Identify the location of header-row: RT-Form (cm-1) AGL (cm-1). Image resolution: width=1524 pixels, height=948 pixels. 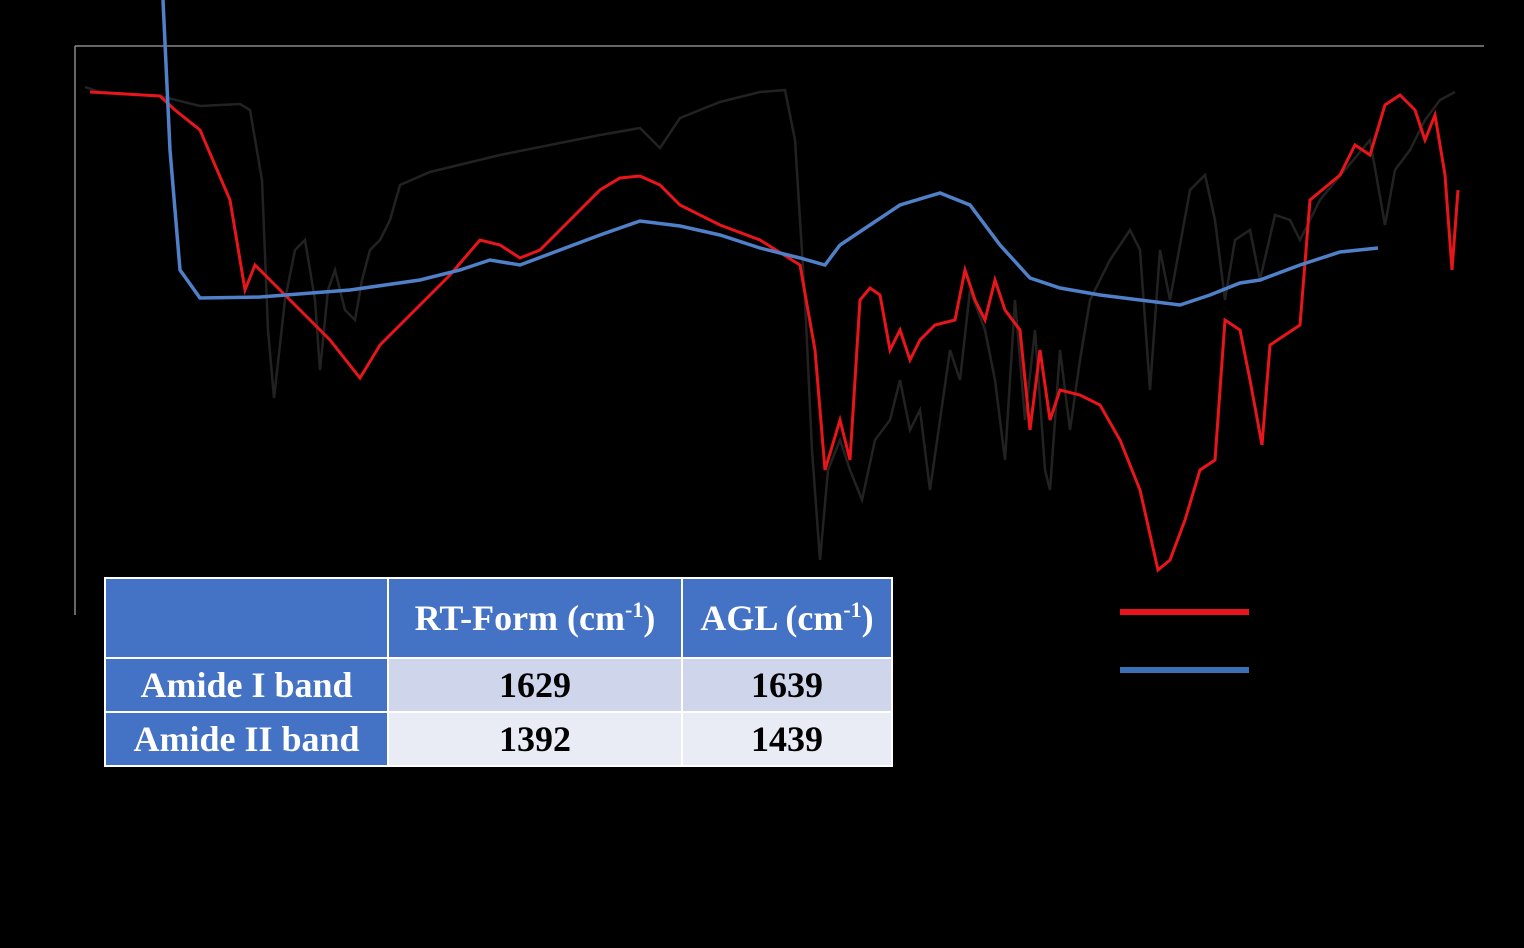
(498, 618).